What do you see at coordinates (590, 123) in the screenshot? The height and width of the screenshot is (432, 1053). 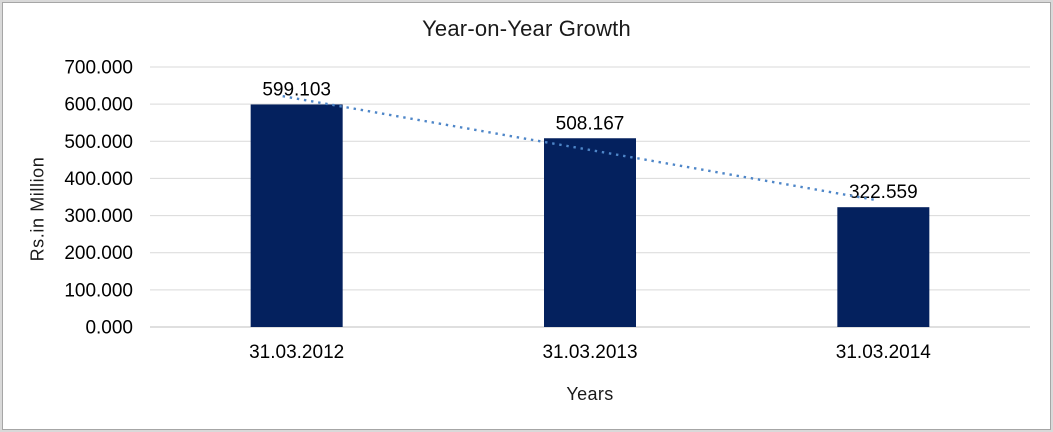 I see `bar-value-label: 508.167` at bounding box center [590, 123].